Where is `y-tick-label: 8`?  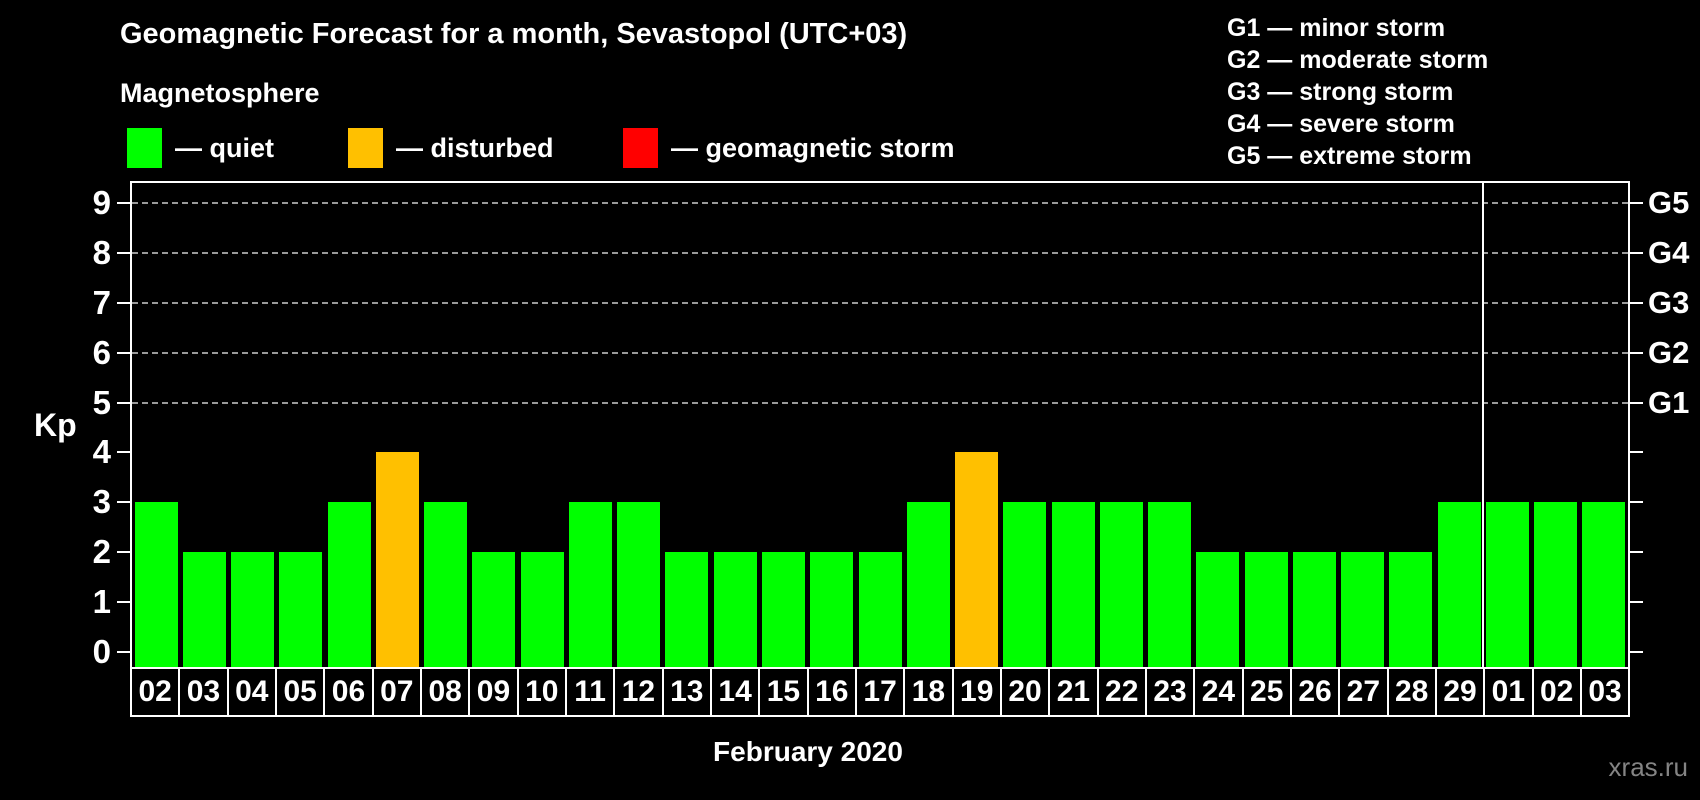
y-tick-label: 8 is located at coordinates (101, 252).